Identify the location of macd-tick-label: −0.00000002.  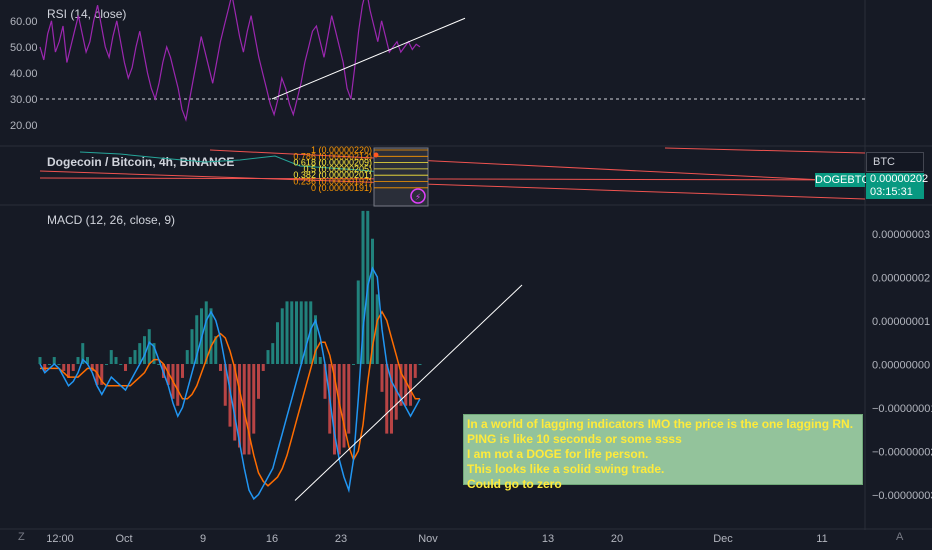
(902, 453).